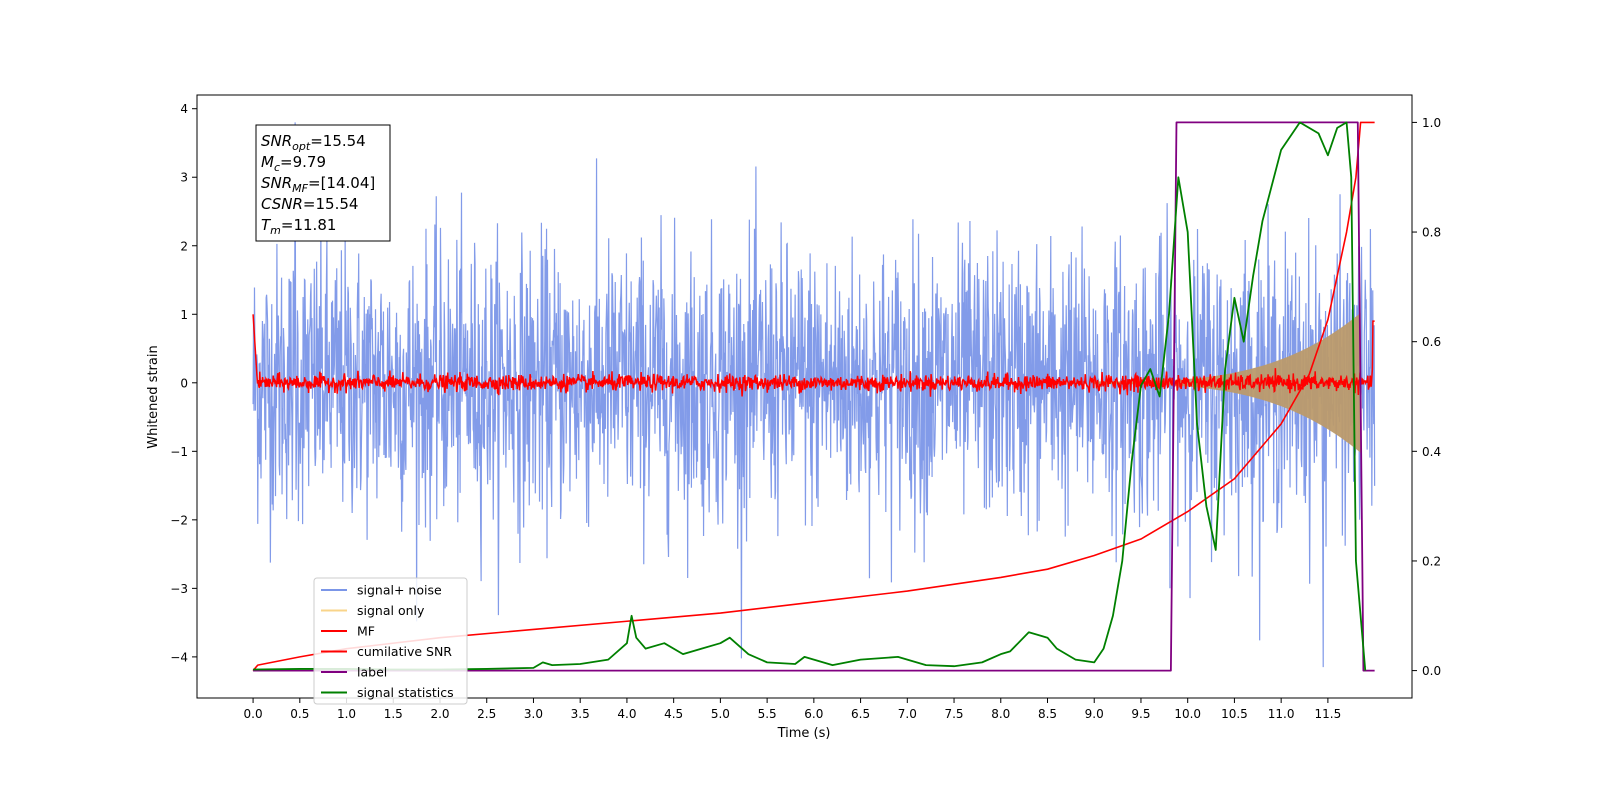 The image size is (1600, 800). What do you see at coordinates (393, 714) in the screenshot?
I see `x-tick-label: 1.5` at bounding box center [393, 714].